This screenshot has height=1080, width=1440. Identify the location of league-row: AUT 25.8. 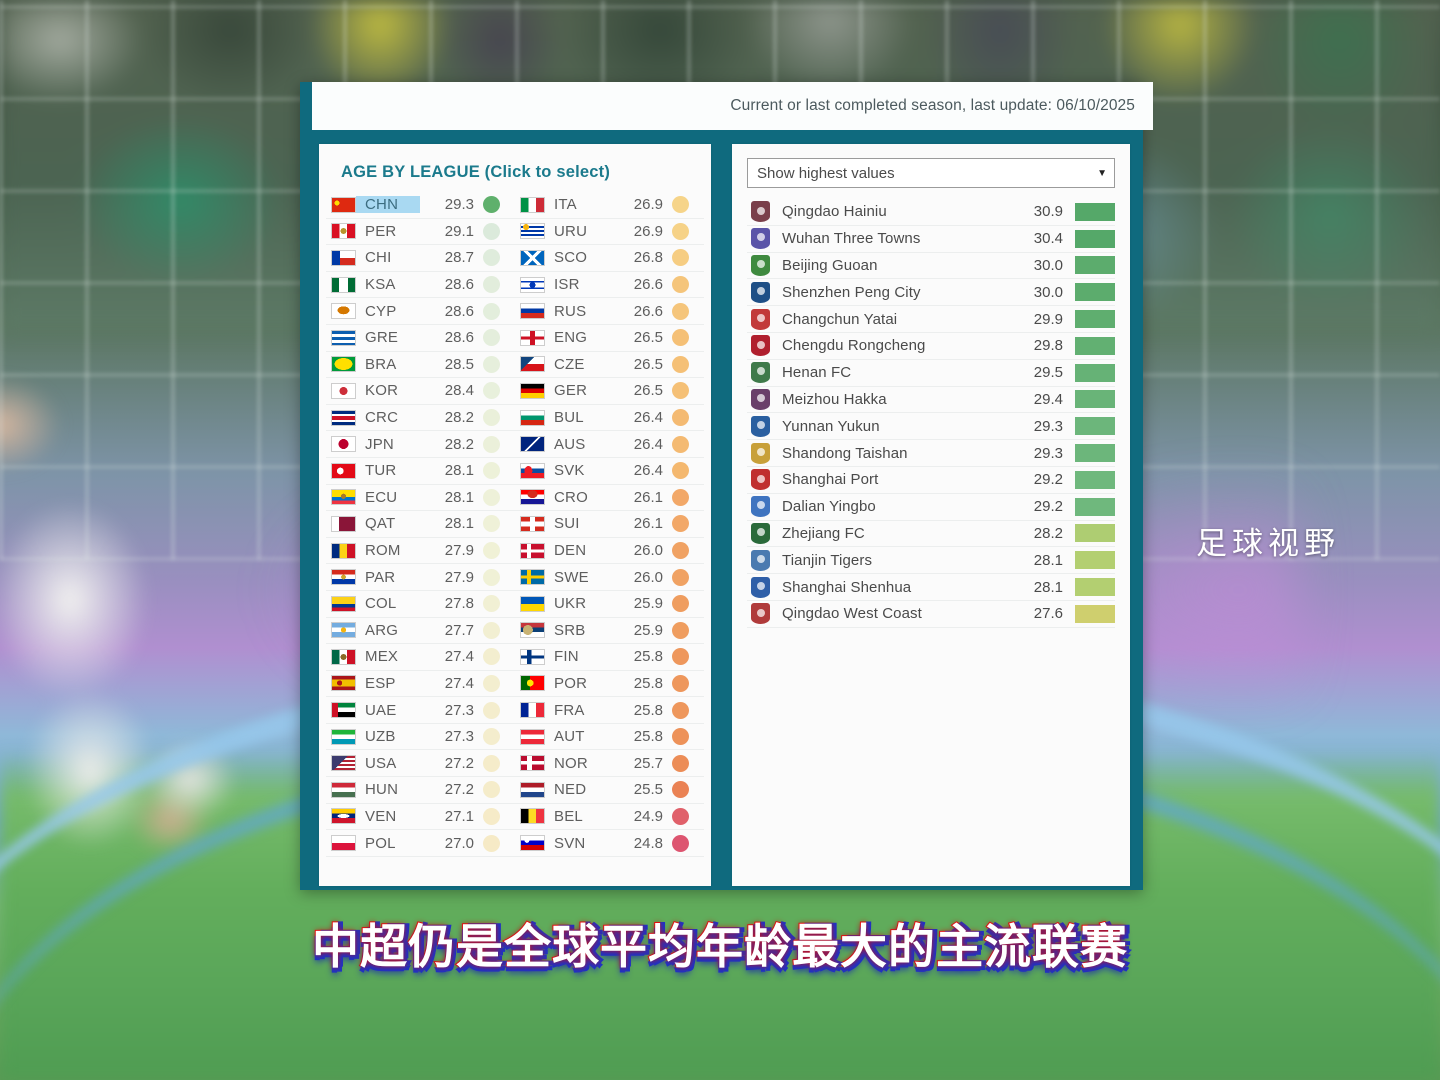
(609, 737).